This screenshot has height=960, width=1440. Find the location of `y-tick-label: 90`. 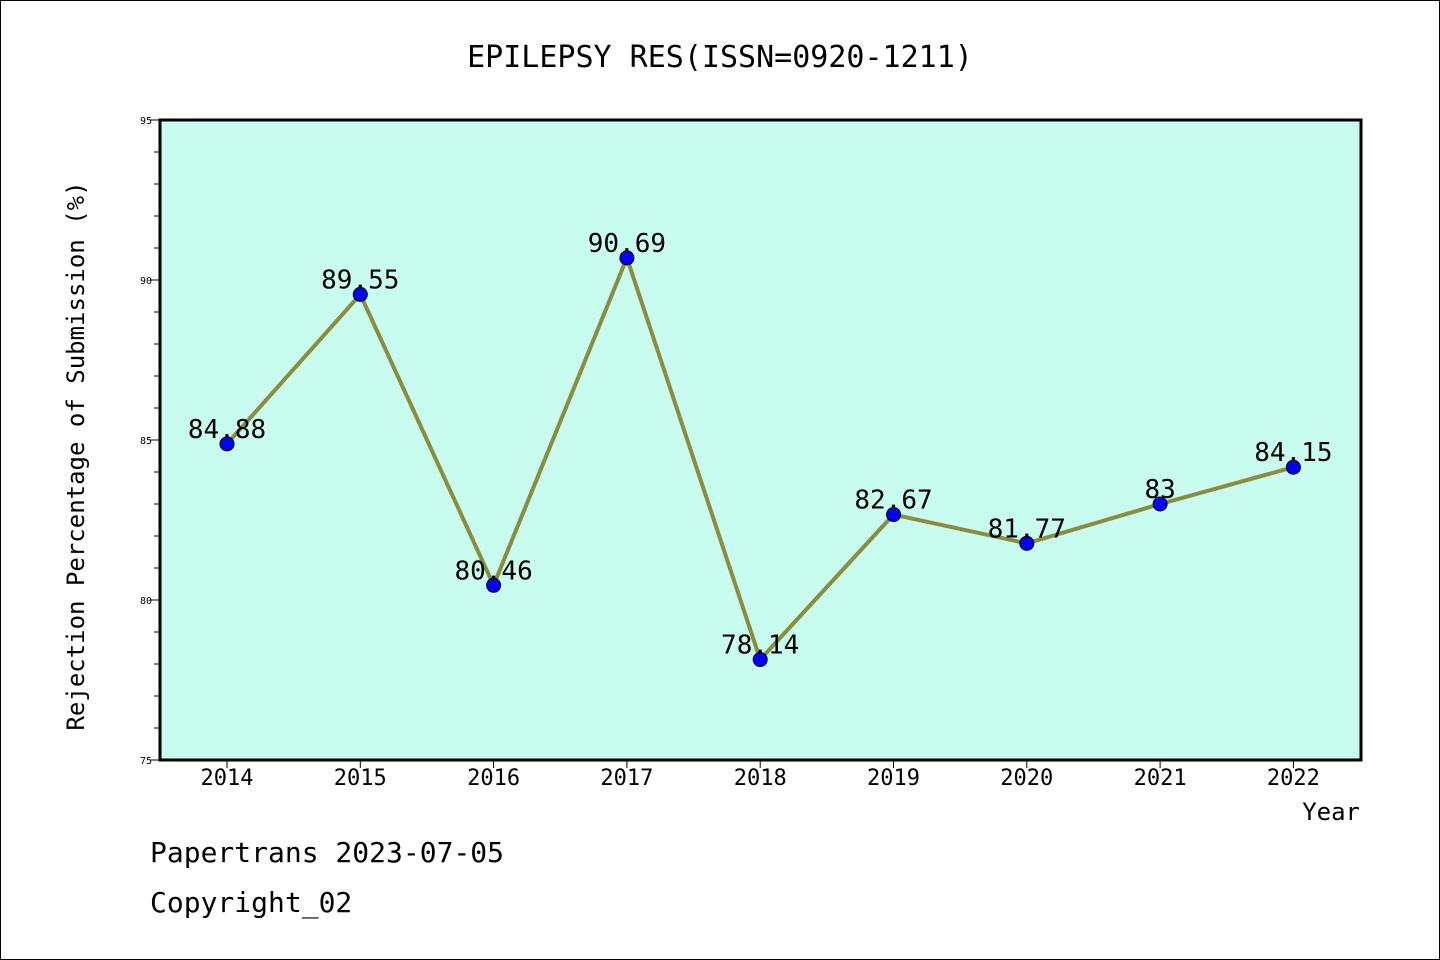

y-tick-label: 90 is located at coordinates (146, 281).